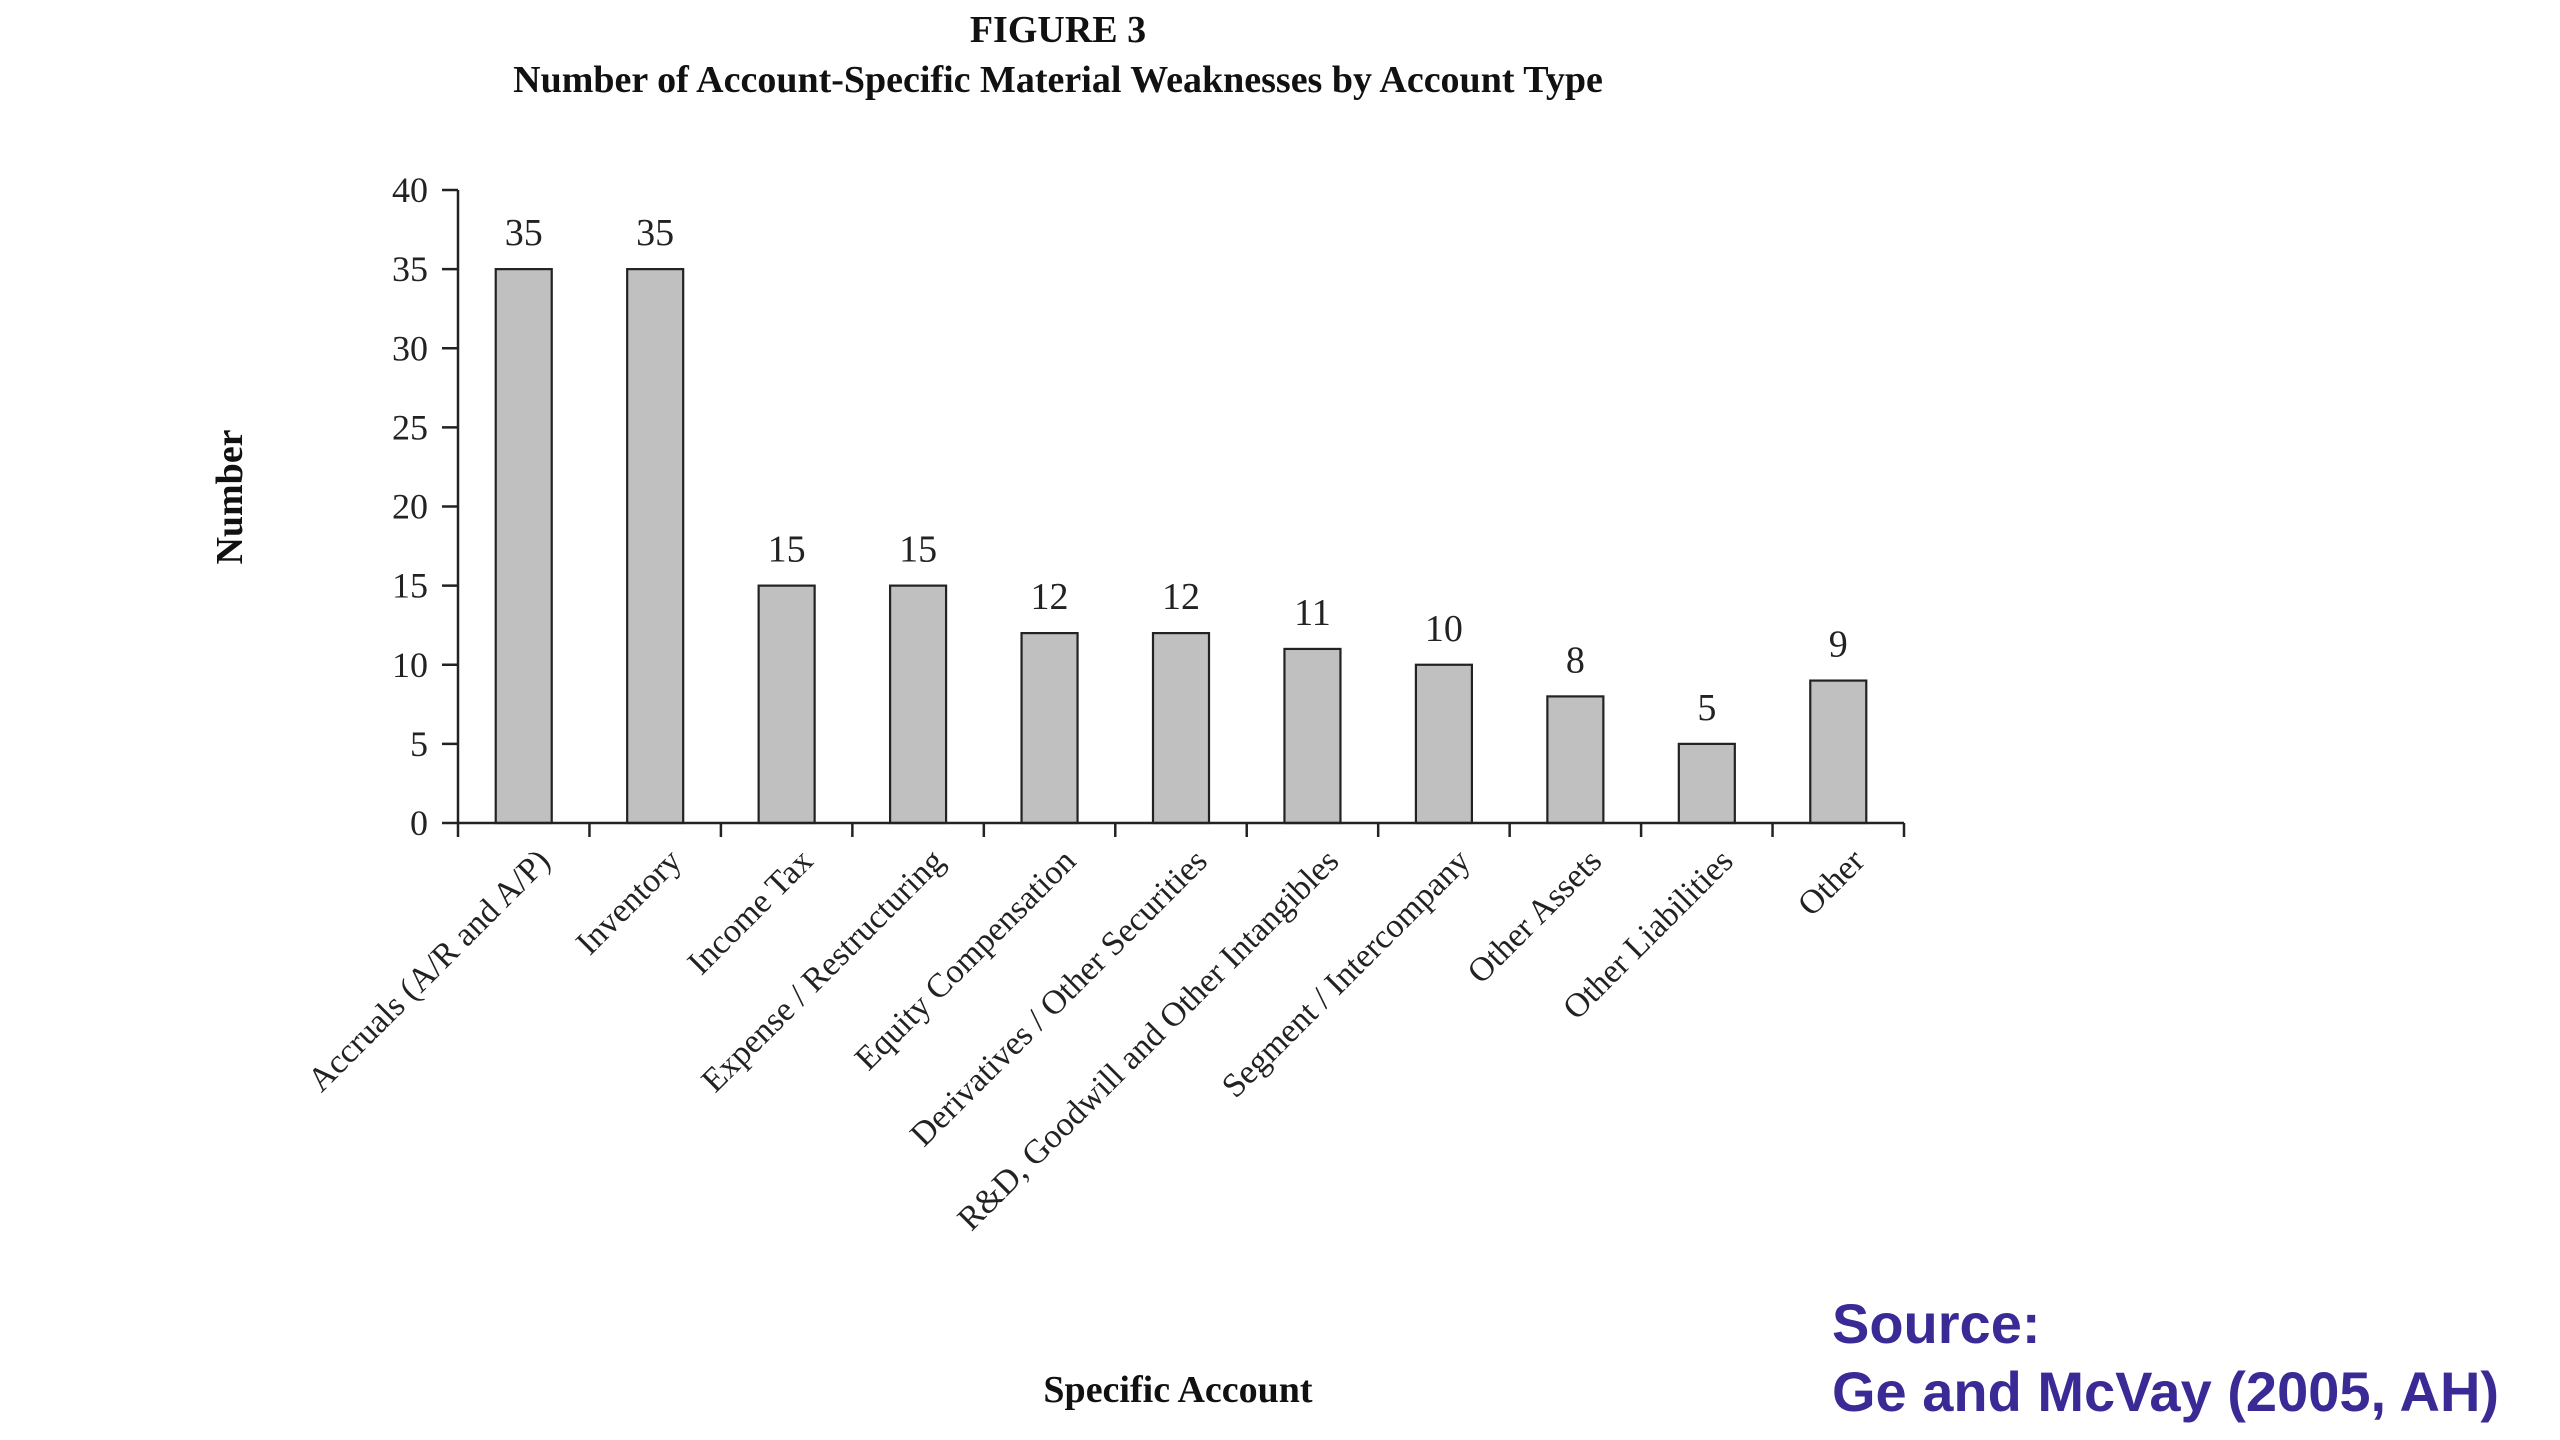  What do you see at coordinates (1838, 645) in the screenshot?
I see `bar-value-label: 9` at bounding box center [1838, 645].